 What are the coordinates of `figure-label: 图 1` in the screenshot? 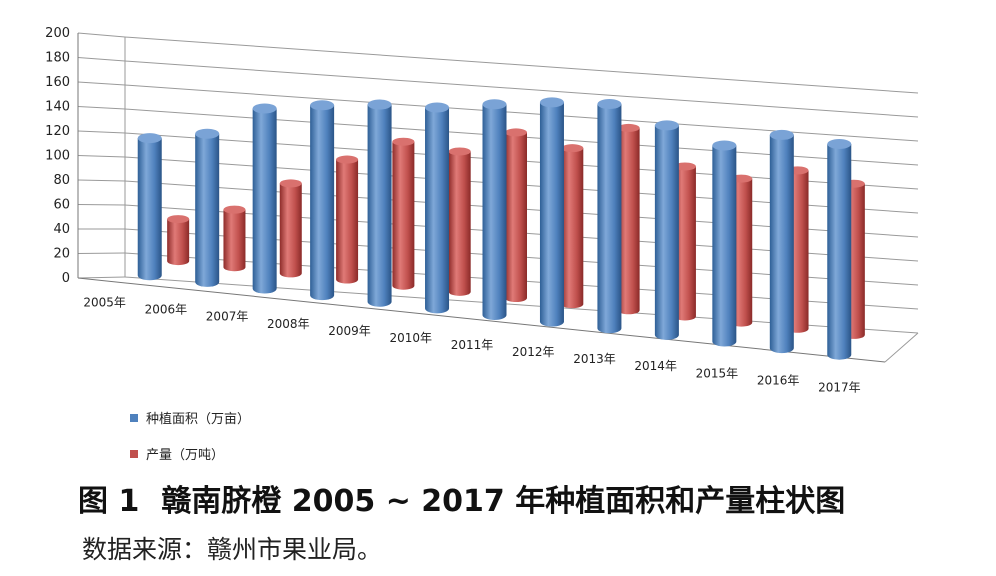 It's located at (109, 501).